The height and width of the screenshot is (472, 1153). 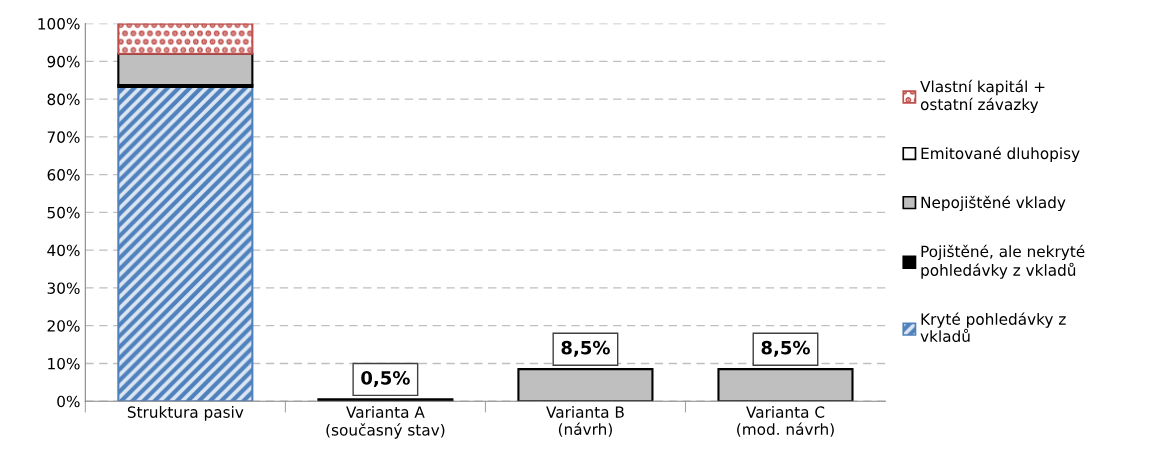 I want to click on y-tick-label: 100%, so click(x=59, y=24).